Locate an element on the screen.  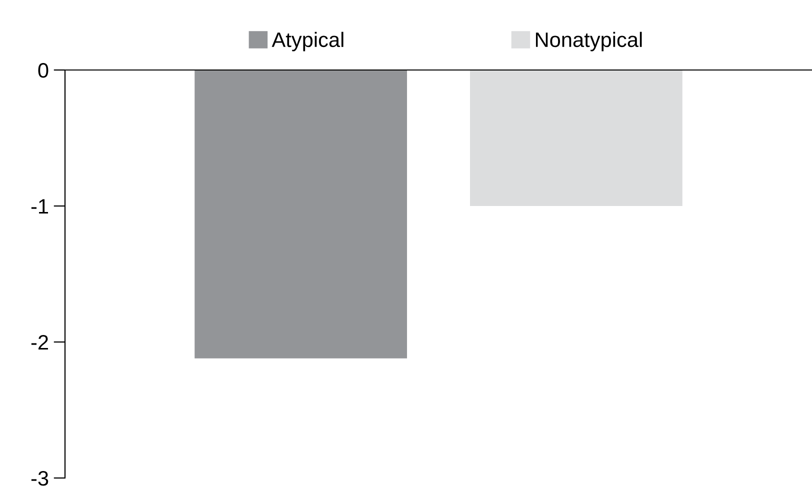
y-tick-label: -2 is located at coordinates (39, 342).